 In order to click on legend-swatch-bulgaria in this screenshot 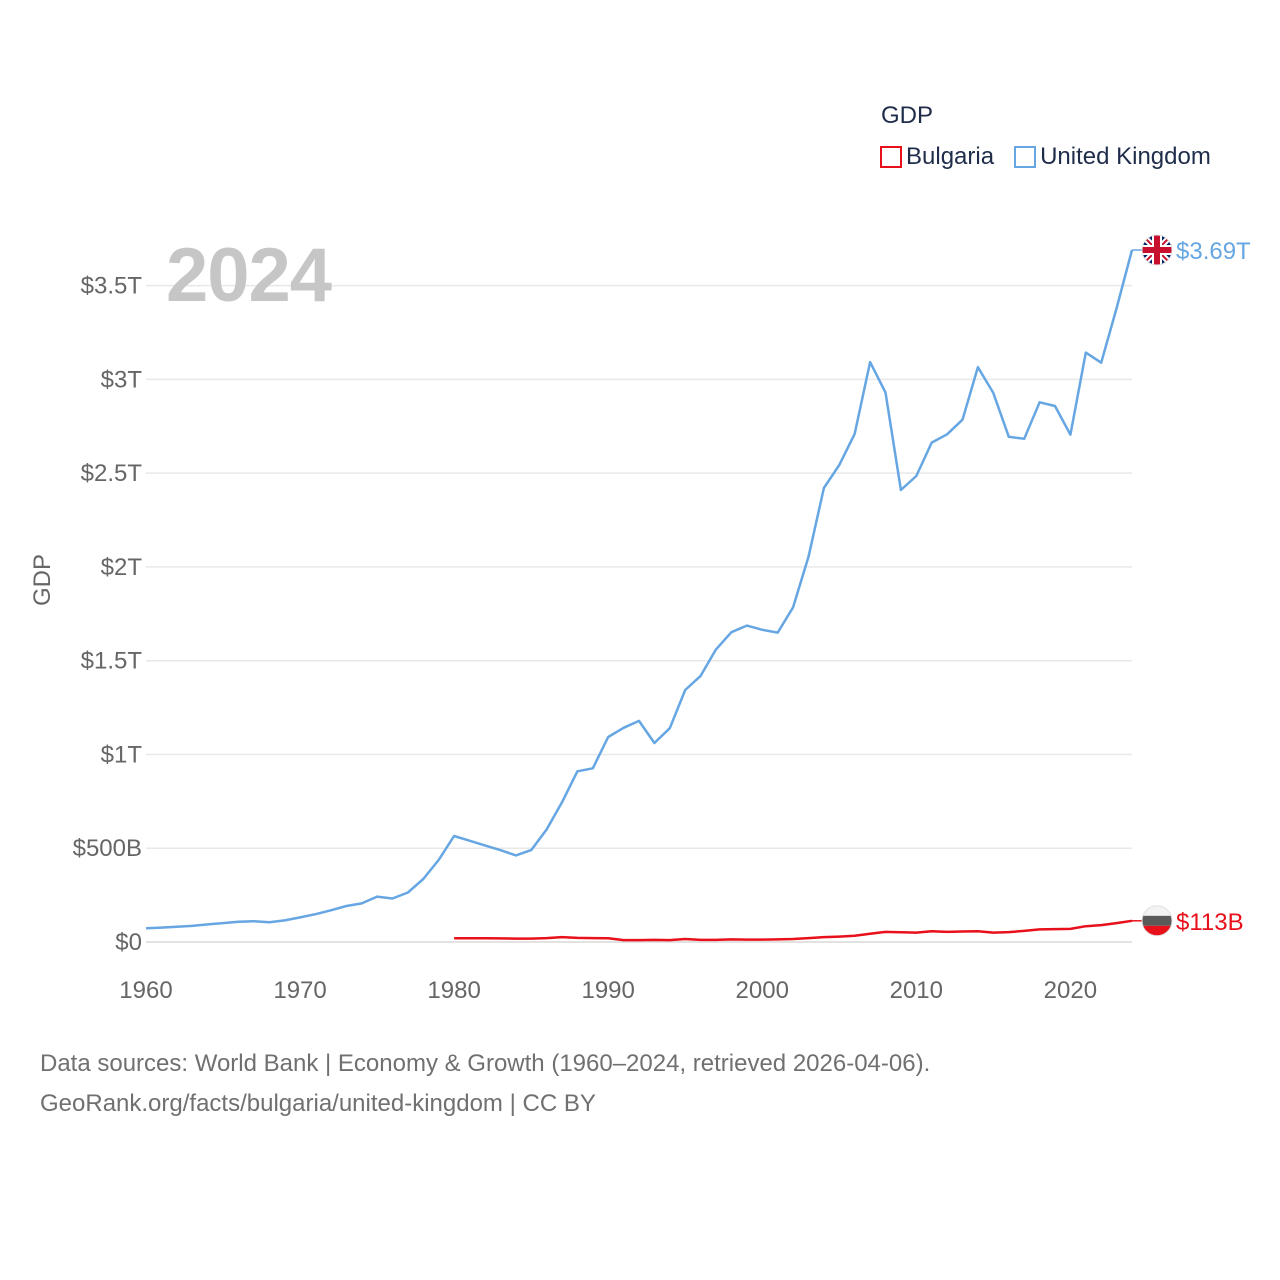, I will do `click(891, 157)`.